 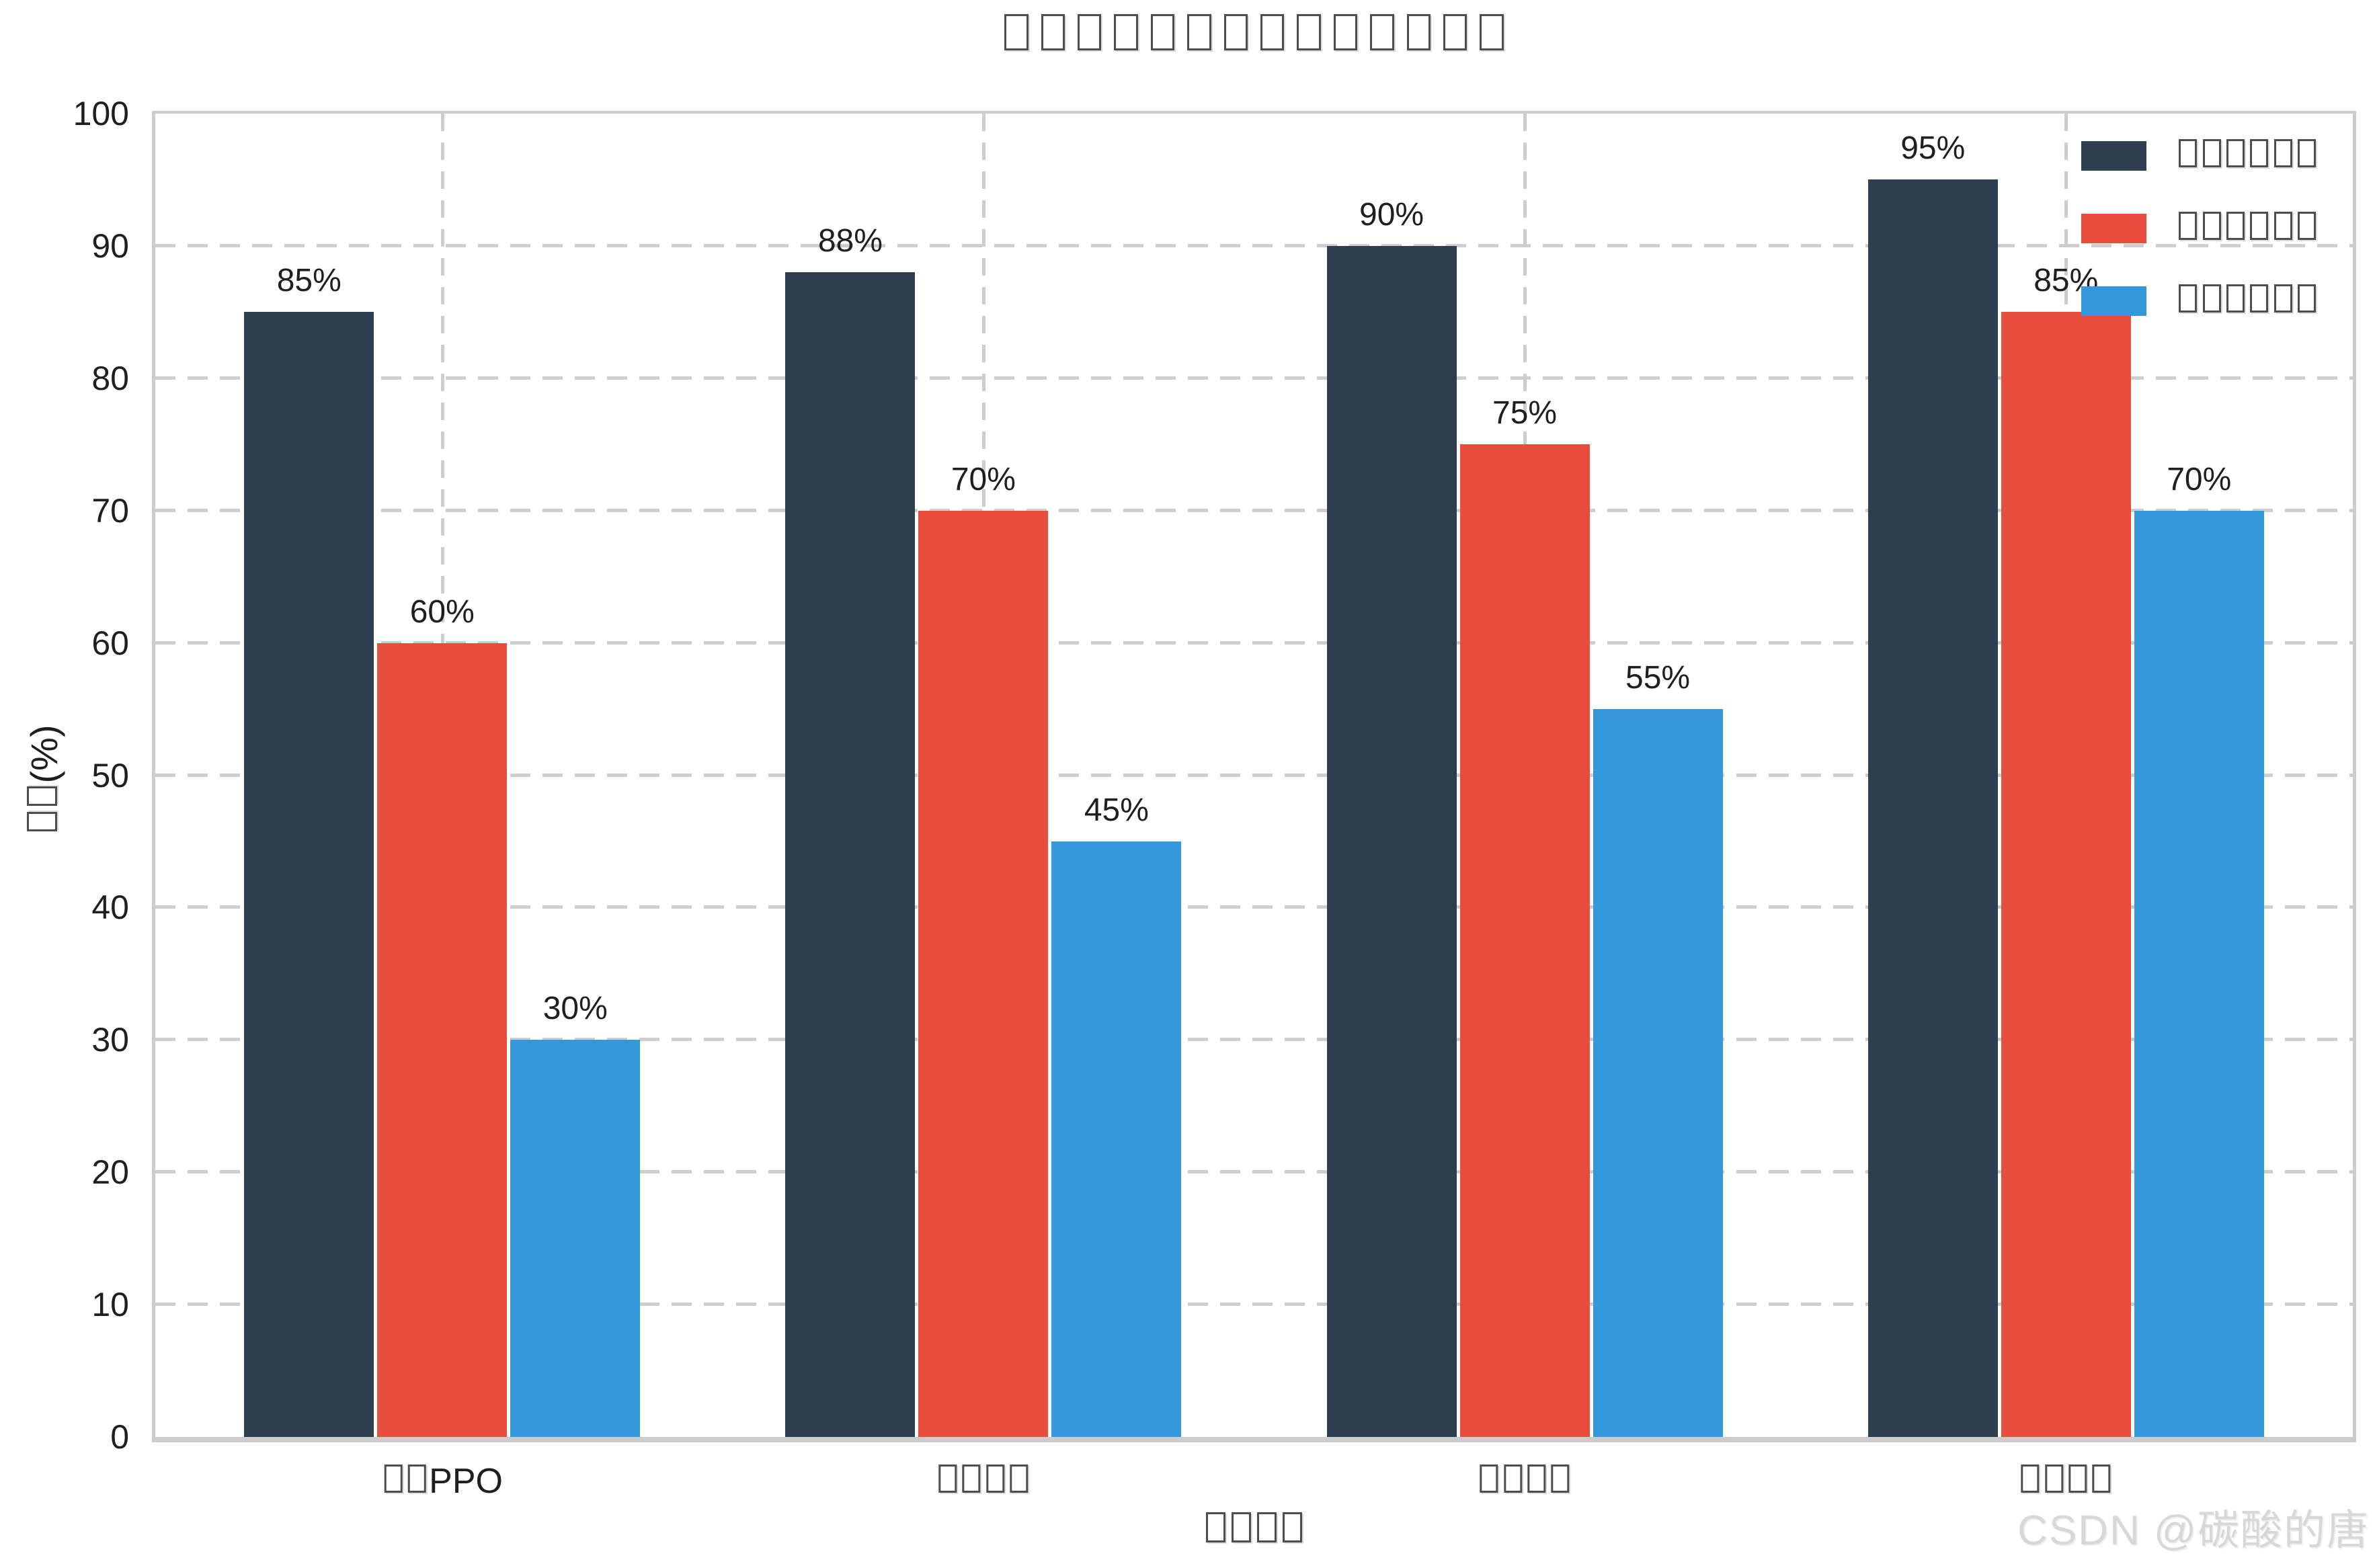 What do you see at coordinates (575, 1009) in the screenshot?
I see `bar-value-label: 30%` at bounding box center [575, 1009].